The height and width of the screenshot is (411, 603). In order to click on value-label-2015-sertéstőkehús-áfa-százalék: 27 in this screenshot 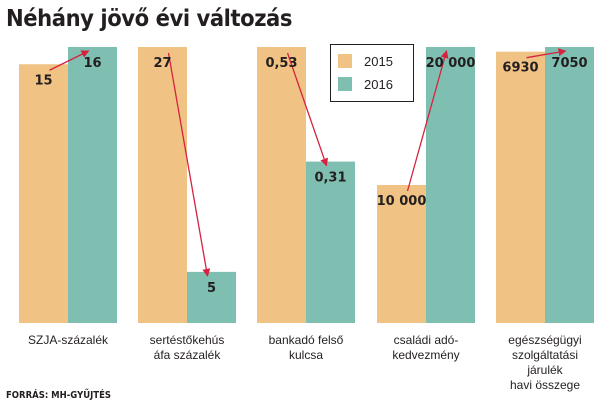, I will do `click(162, 63)`.